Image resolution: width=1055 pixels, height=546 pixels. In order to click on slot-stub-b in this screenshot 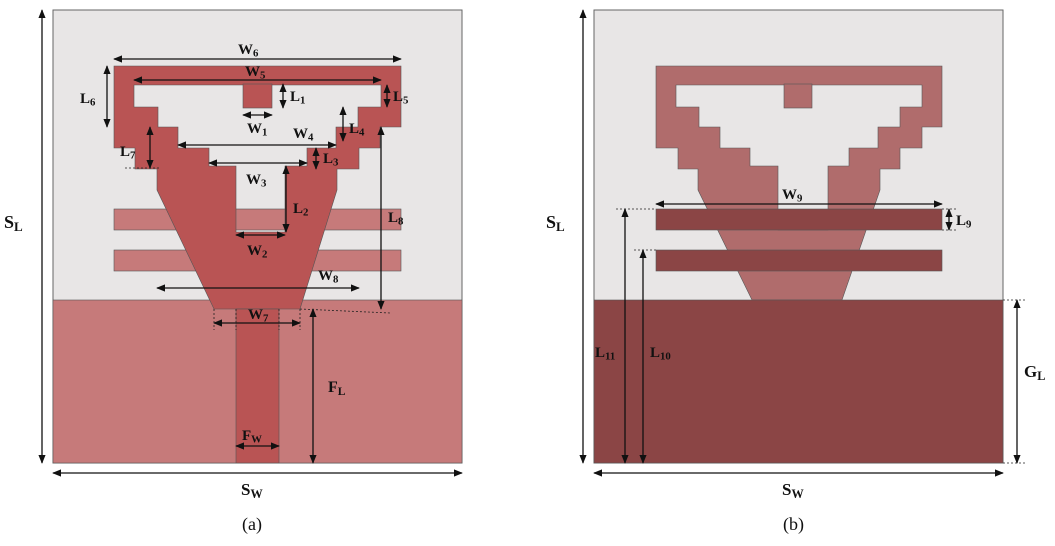, I will do `click(798, 96)`.